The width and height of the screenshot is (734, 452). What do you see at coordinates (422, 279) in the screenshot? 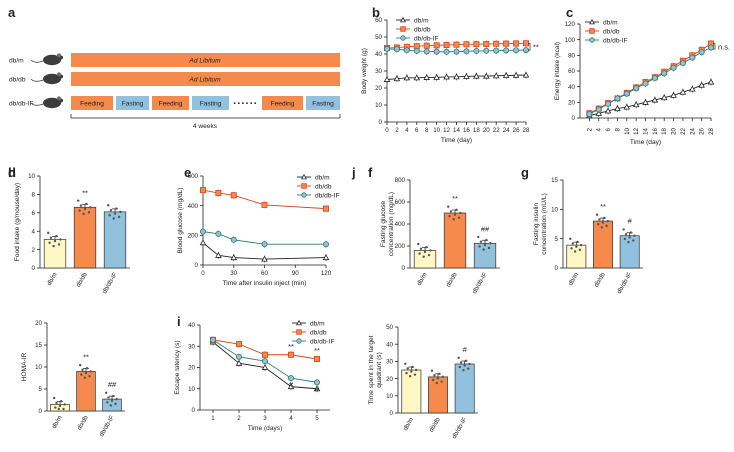
I see `x-tick-label-f: db/m` at bounding box center [422, 279].